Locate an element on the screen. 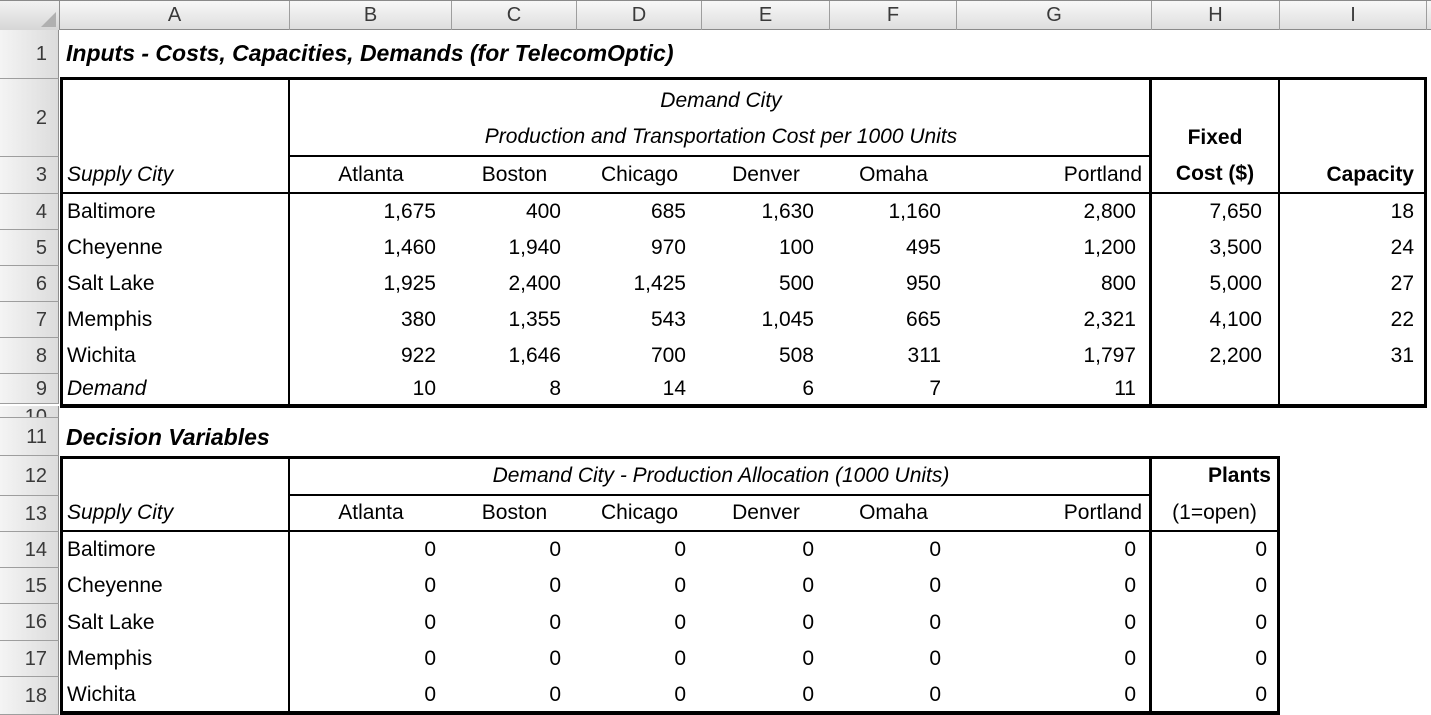 The height and width of the screenshot is (715, 1431). t2-alloc-memphis-chicago: 0 is located at coordinates (680, 658).